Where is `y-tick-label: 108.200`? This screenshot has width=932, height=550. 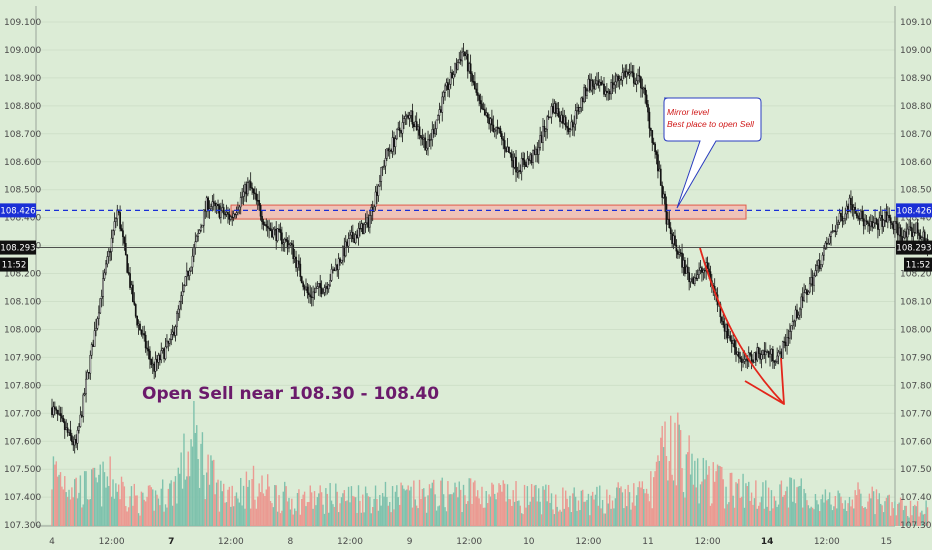
y-tick-label: 108.200 is located at coordinates (916, 275).